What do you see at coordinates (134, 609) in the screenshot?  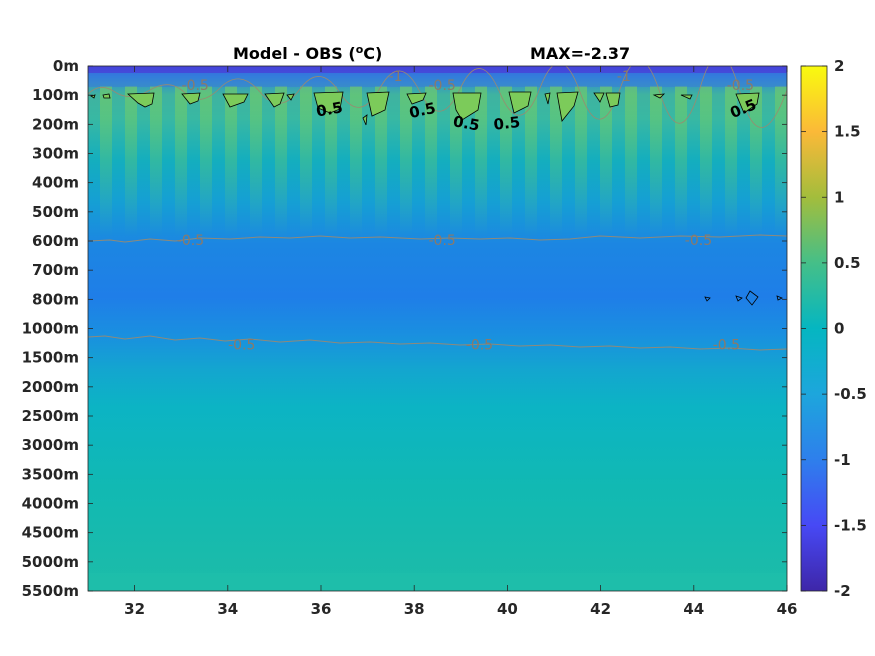 I see `x-tick-label: 32` at bounding box center [134, 609].